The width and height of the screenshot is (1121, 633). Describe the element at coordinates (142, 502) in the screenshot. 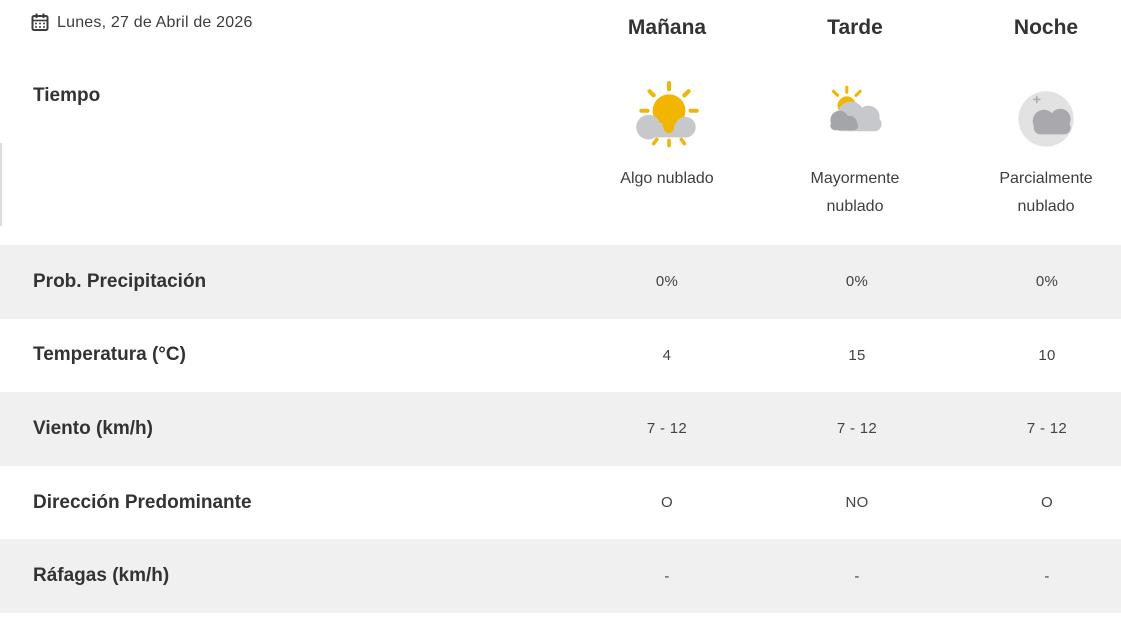

I see `row-label: Dirección Predominante` at that location.